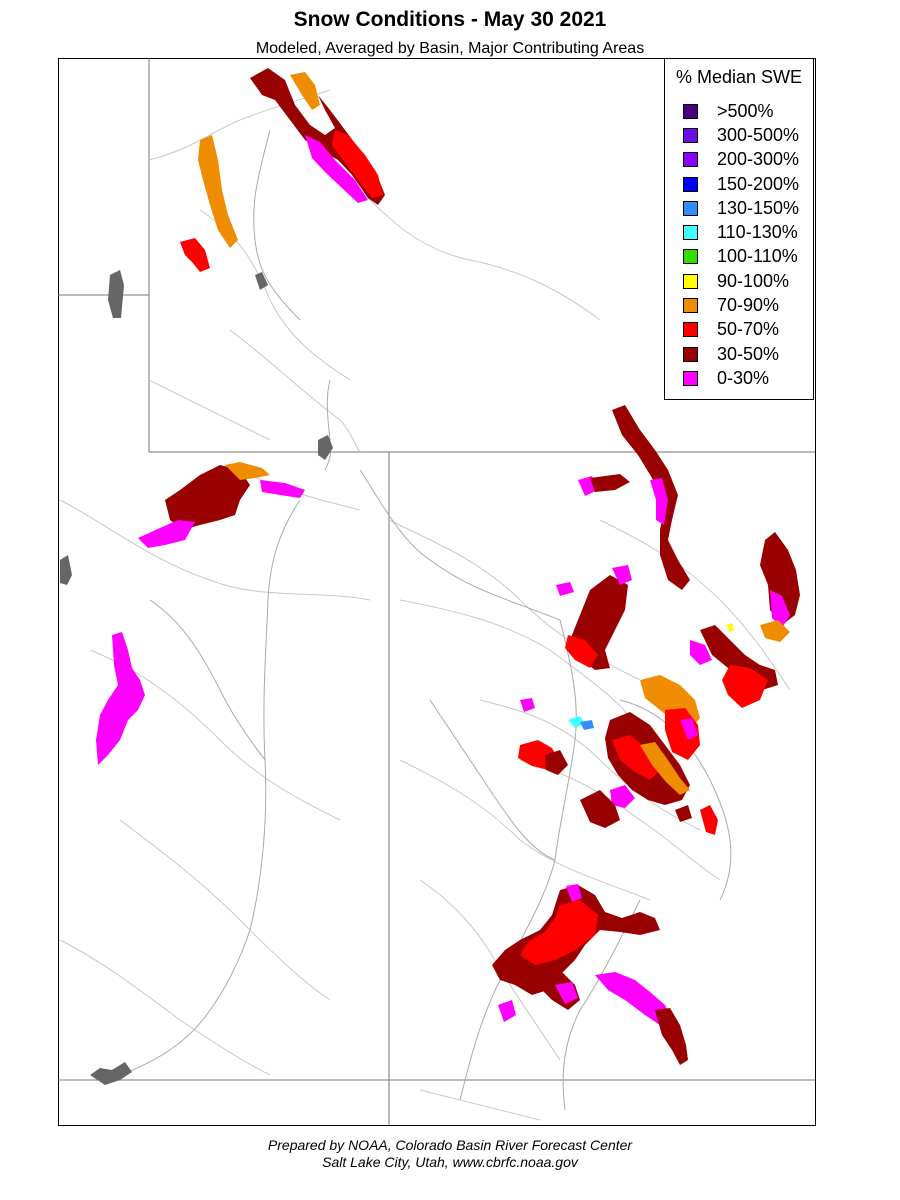  I want to click on snow-region-ce-upper-0-30b, so click(565, 589).